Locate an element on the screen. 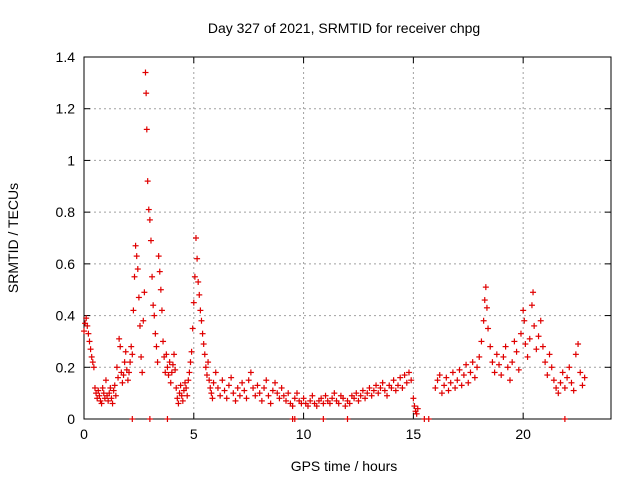  x-tick-label: 5 is located at coordinates (194, 434).